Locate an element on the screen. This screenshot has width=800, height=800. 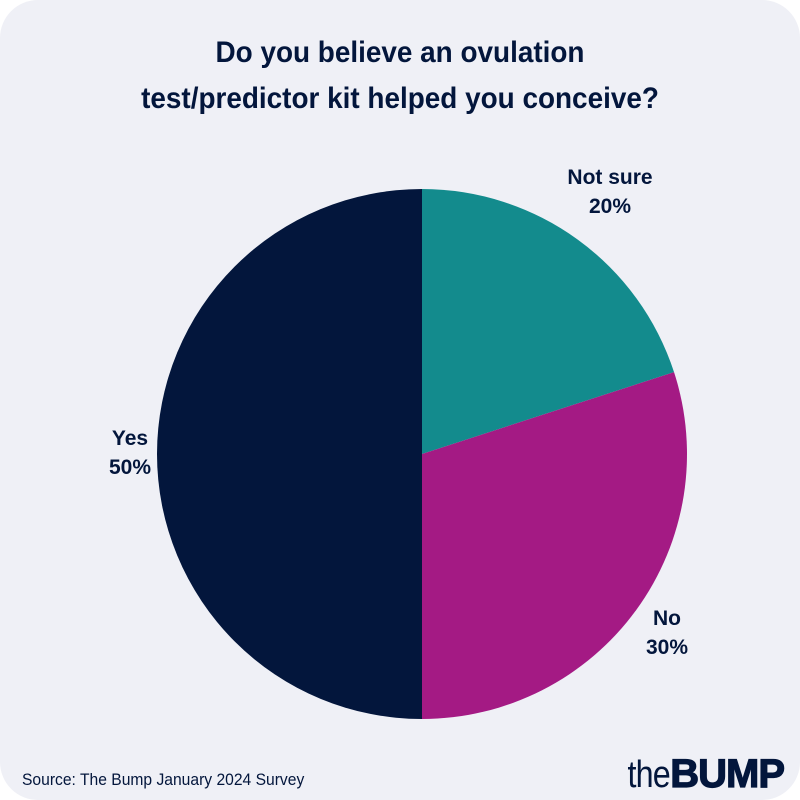
label-no-name: No is located at coordinates (667, 618).